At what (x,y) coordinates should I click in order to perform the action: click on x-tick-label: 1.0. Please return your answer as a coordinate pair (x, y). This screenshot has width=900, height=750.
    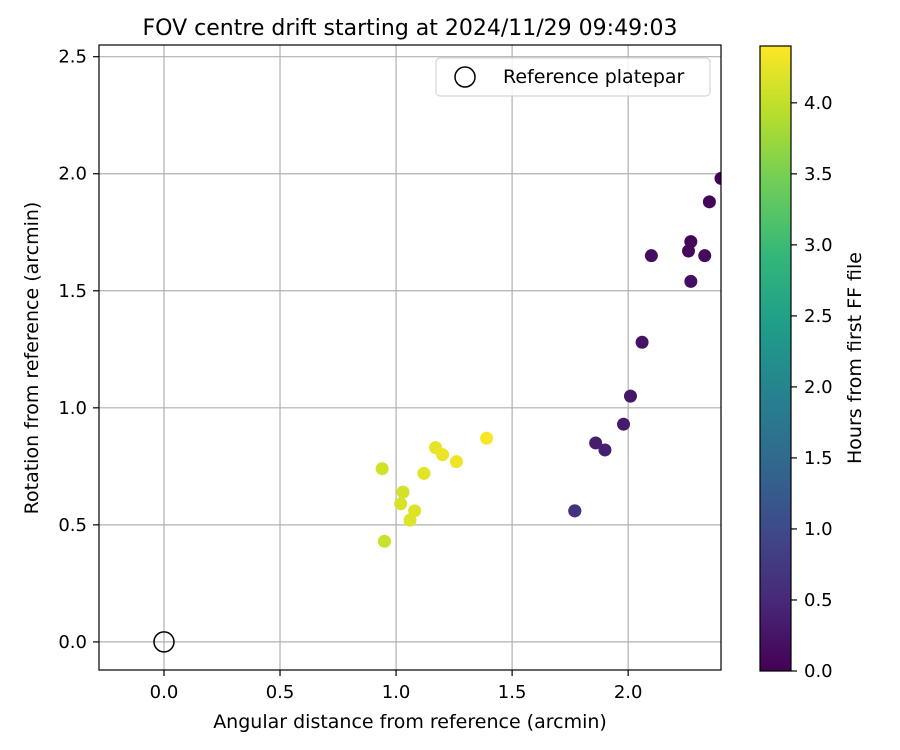
    Looking at the image, I should click on (396, 692).